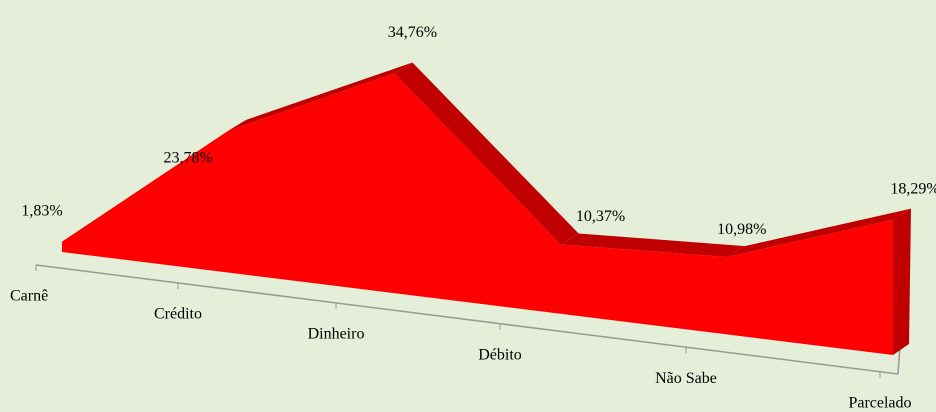 This screenshot has width=936, height=412. I want to click on value-label: 18,29%, so click(913, 188).